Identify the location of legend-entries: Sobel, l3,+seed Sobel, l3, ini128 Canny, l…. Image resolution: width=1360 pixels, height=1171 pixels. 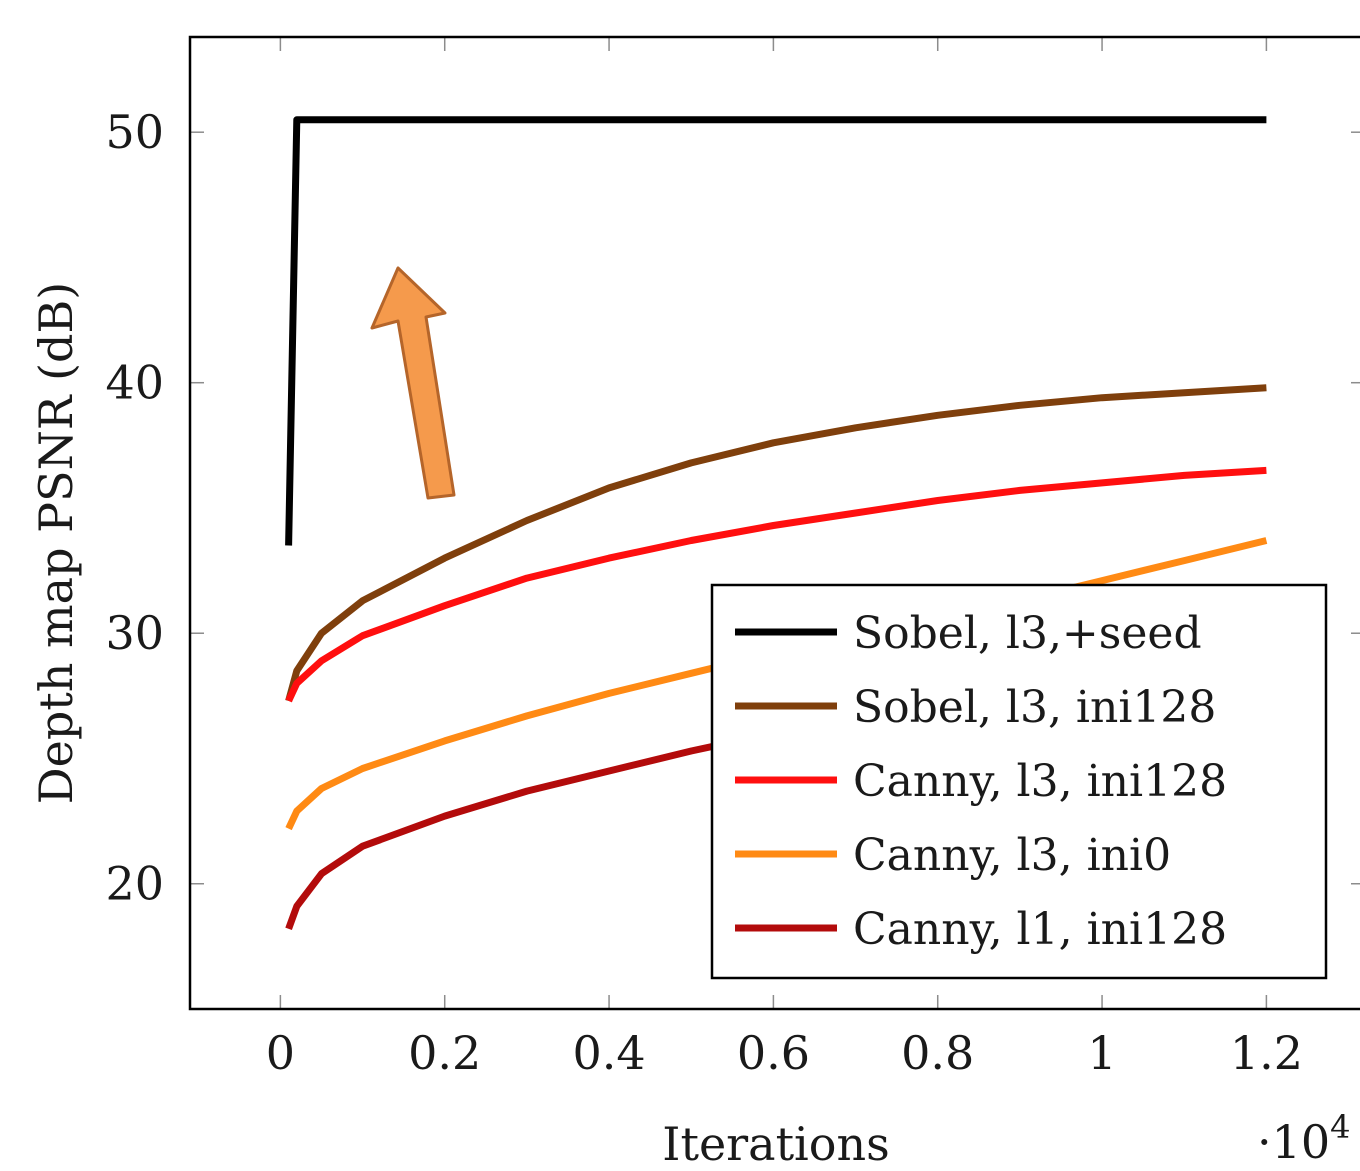
(981, 781).